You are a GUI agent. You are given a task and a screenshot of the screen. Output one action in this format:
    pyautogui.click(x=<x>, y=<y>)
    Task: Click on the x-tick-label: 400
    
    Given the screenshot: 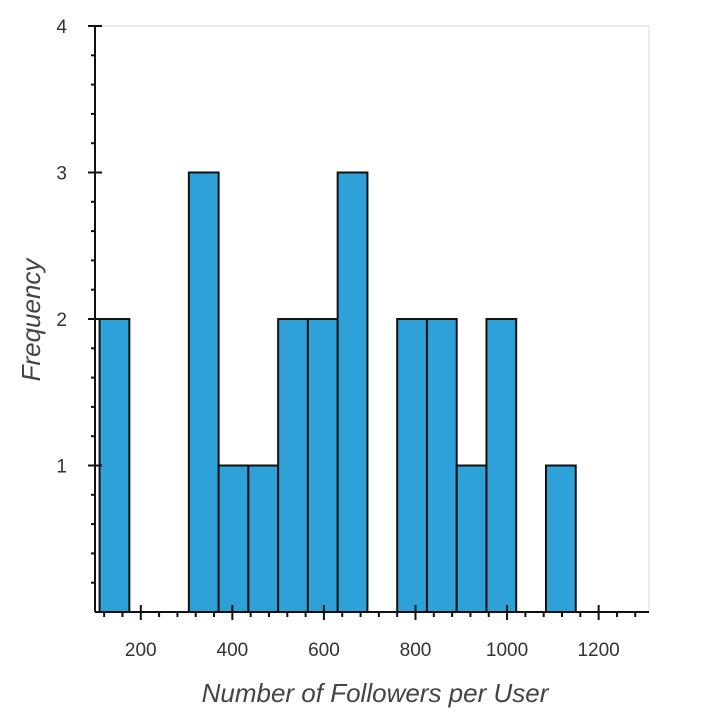 What is the action you would take?
    pyautogui.click(x=233, y=650)
    